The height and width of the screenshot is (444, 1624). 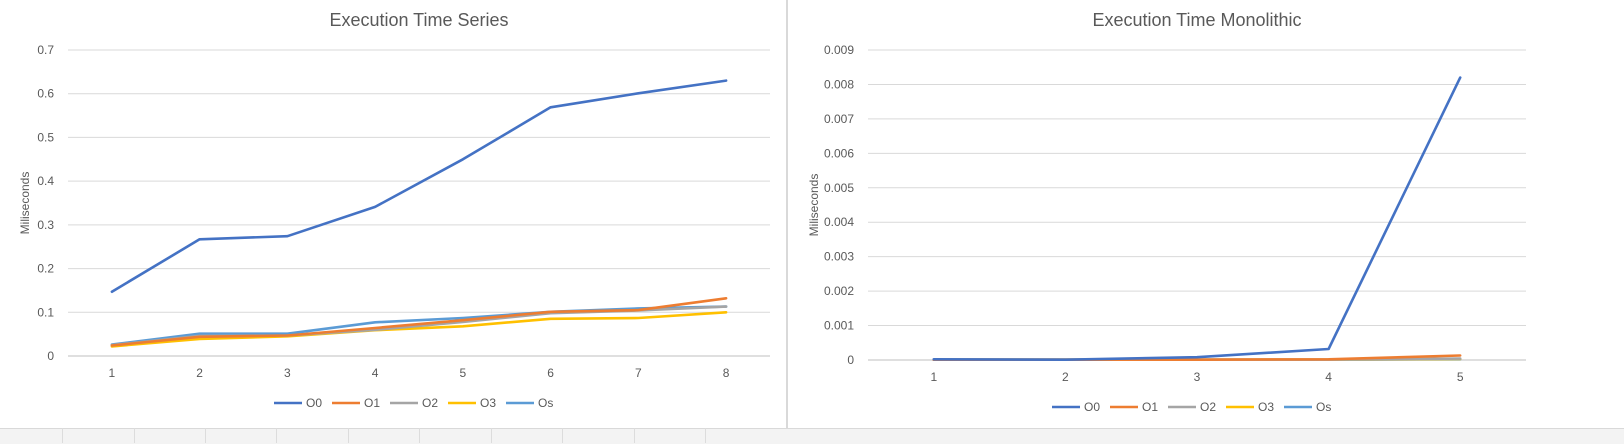 What do you see at coordinates (638, 373) in the screenshot?
I see `x-tick-label: 7` at bounding box center [638, 373].